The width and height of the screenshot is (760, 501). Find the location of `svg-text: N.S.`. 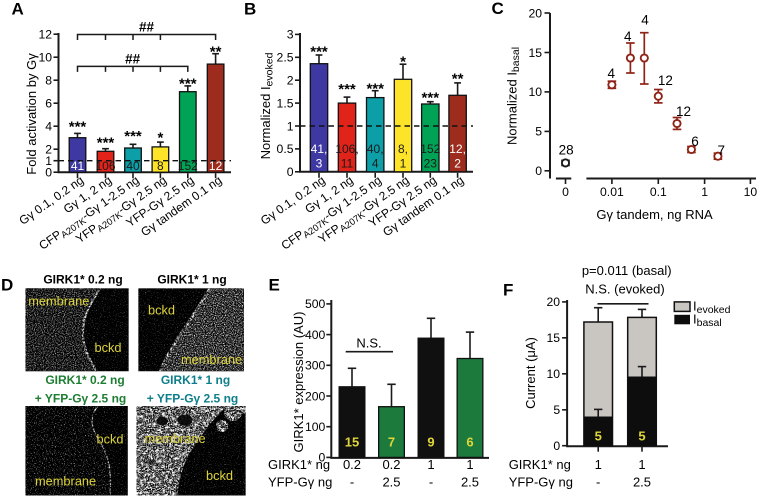

svg-text: N.S. is located at coordinates (368, 343).